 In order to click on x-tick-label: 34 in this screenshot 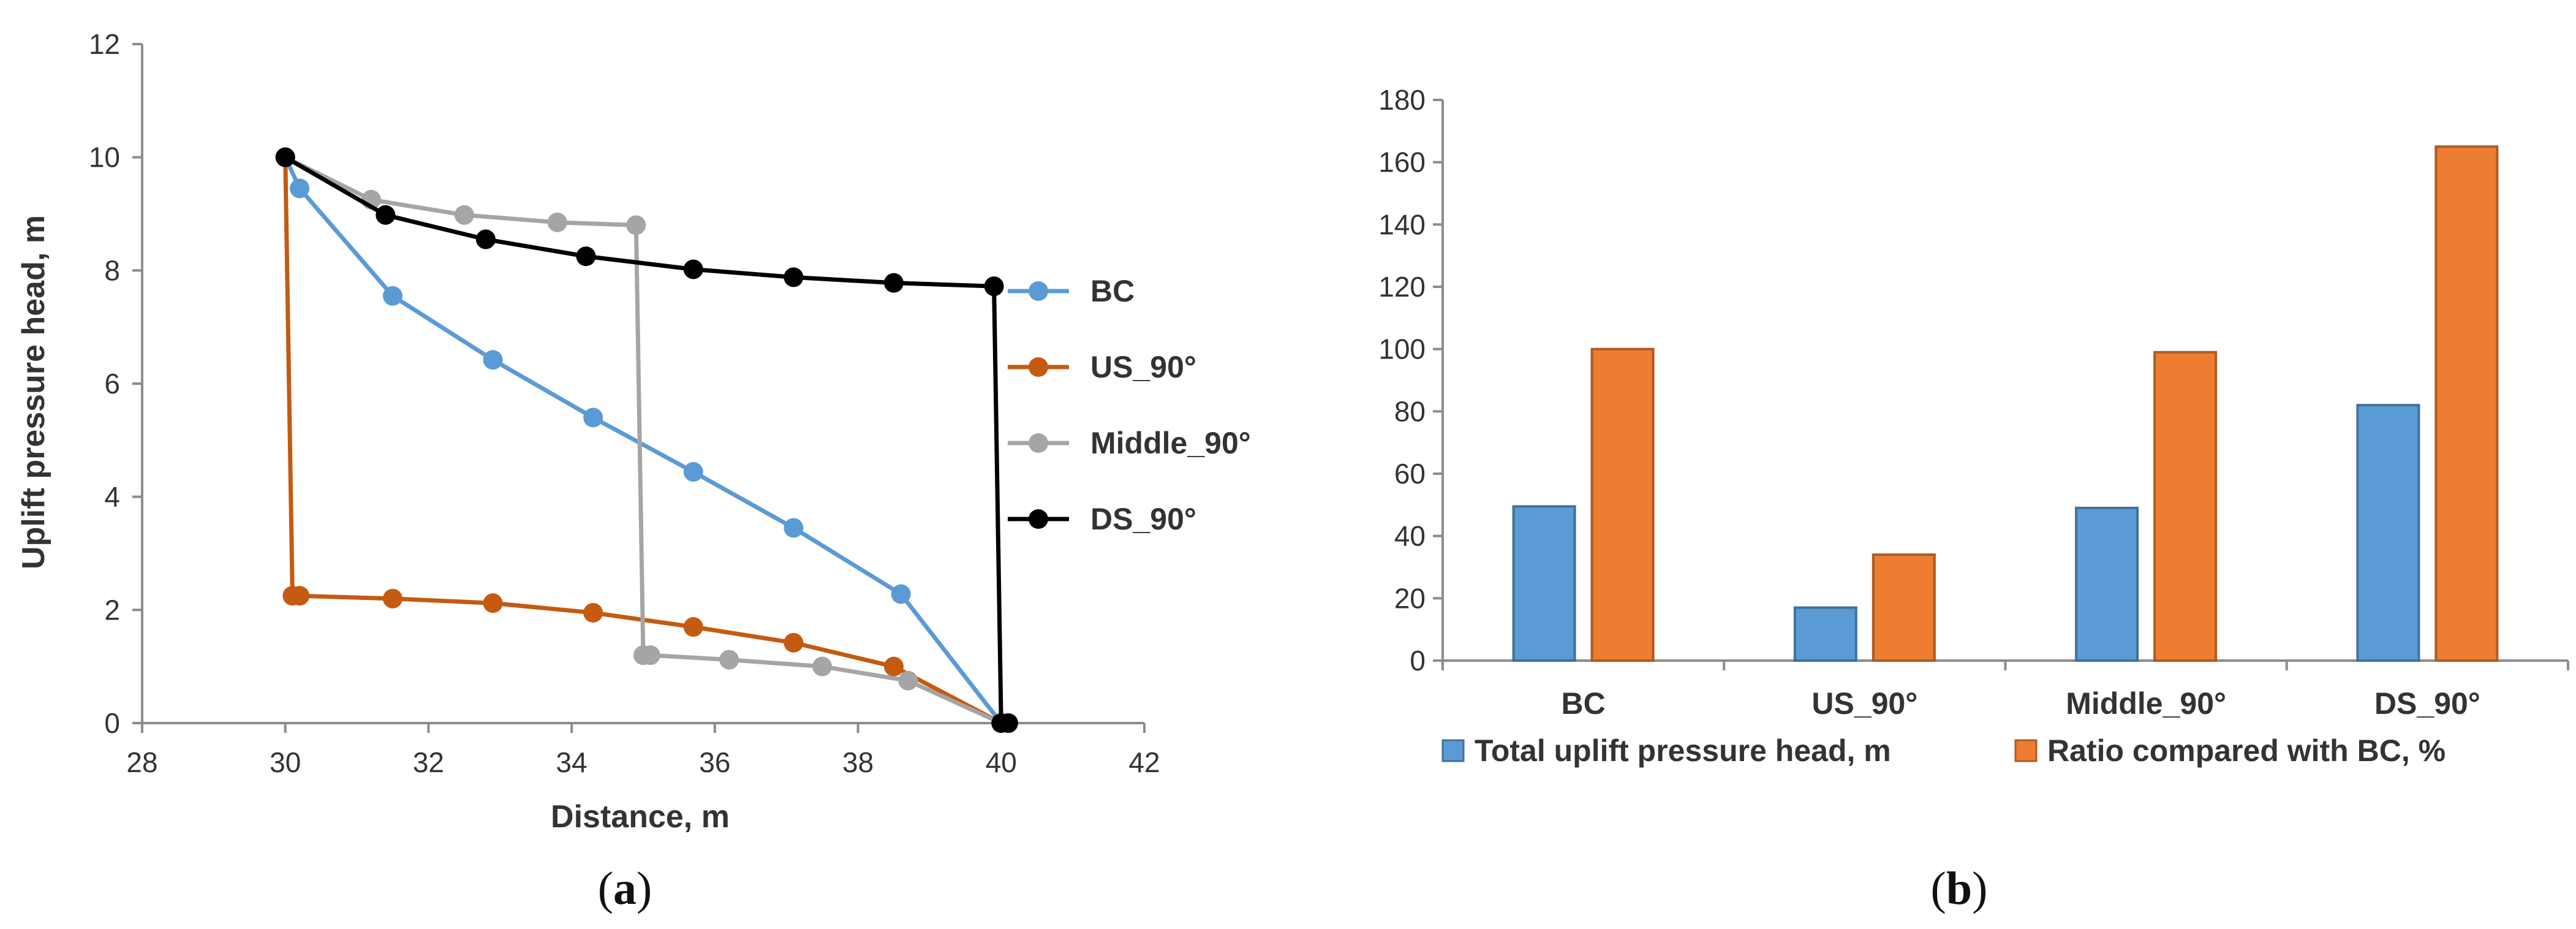, I will do `click(571, 762)`.